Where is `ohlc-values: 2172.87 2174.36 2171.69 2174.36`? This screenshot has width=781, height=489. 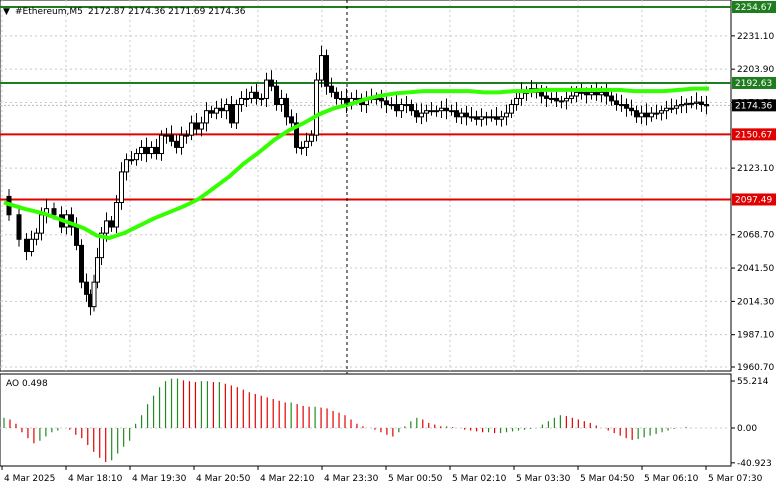
ohlc-values: 2172.87 2174.36 2171.69 2174.36 is located at coordinates (167, 12).